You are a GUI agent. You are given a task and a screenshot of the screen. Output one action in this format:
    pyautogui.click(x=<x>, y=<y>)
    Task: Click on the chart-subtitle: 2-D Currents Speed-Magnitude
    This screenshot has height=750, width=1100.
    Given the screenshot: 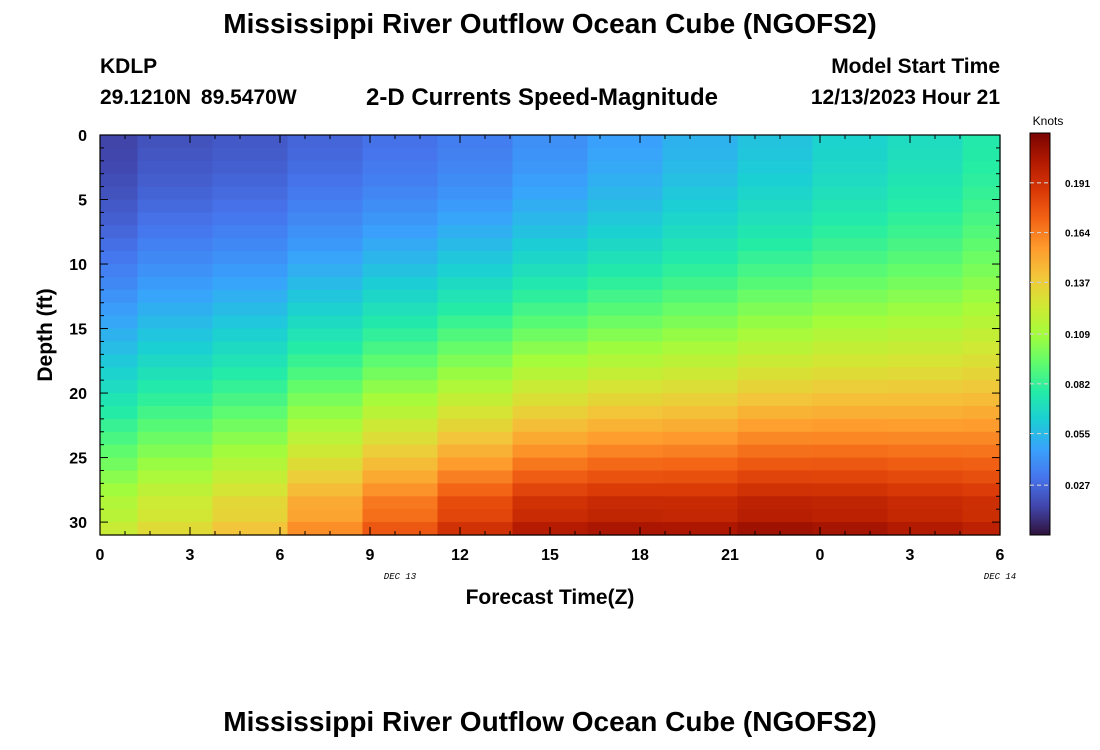 What is the action you would take?
    pyautogui.click(x=542, y=97)
    